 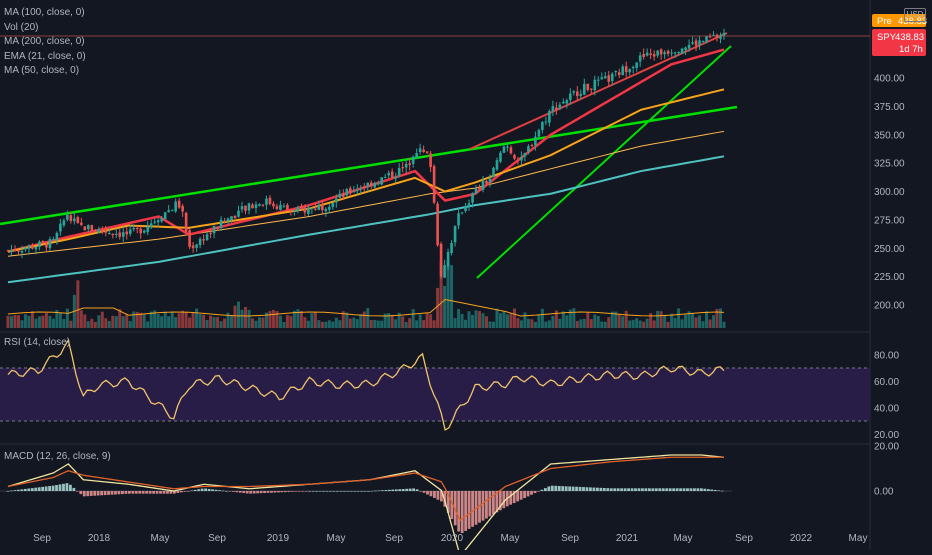 I want to click on legend-ema21: EMA (21, close, 0), so click(x=45, y=56).